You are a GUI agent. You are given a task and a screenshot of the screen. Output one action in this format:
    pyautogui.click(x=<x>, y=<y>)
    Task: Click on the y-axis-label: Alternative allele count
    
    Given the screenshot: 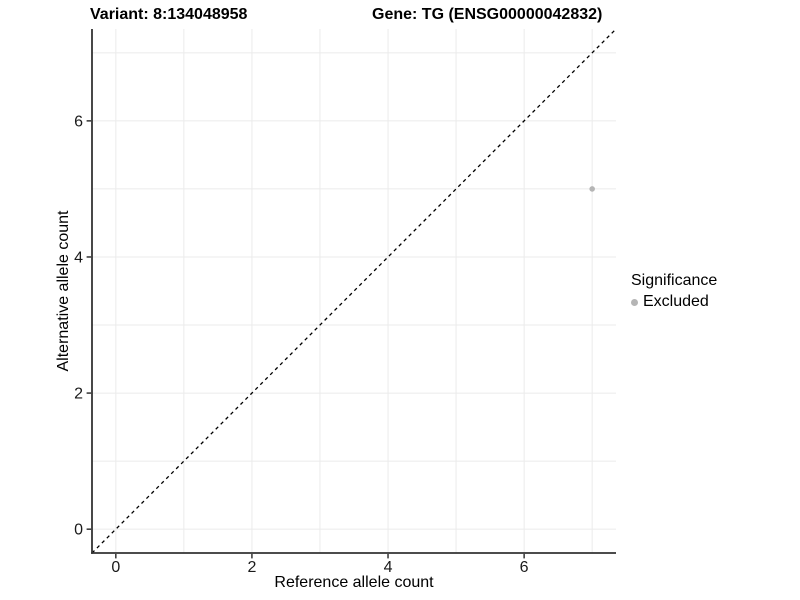 What is the action you would take?
    pyautogui.click(x=63, y=291)
    